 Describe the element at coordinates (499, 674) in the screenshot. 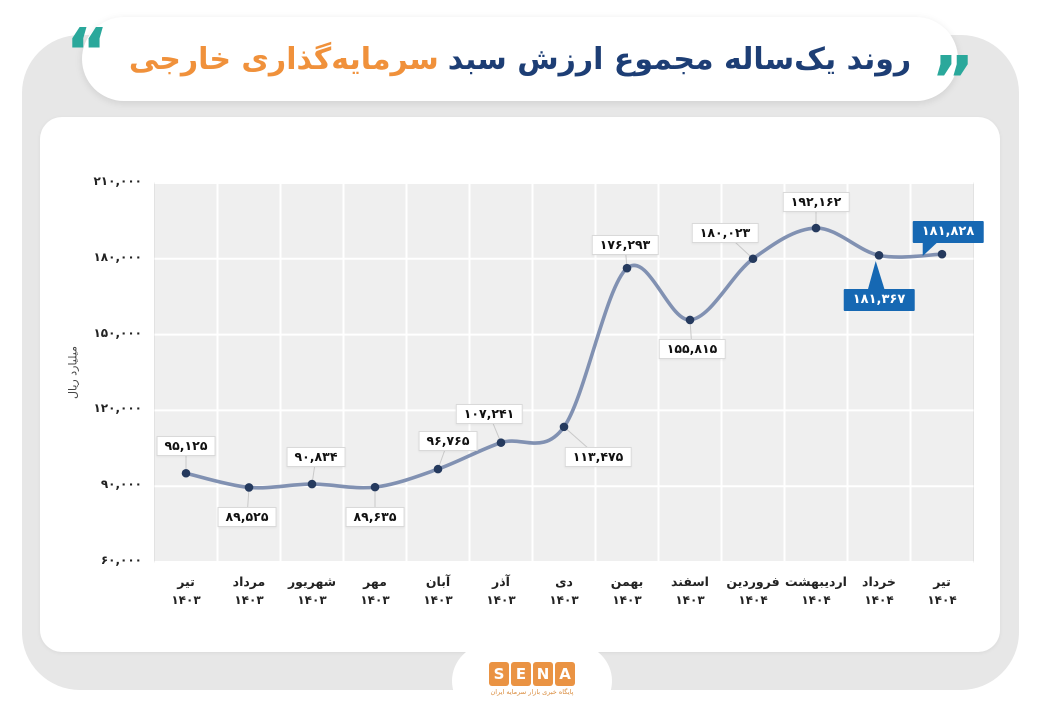

I see `logo-letter-s: S` at that location.